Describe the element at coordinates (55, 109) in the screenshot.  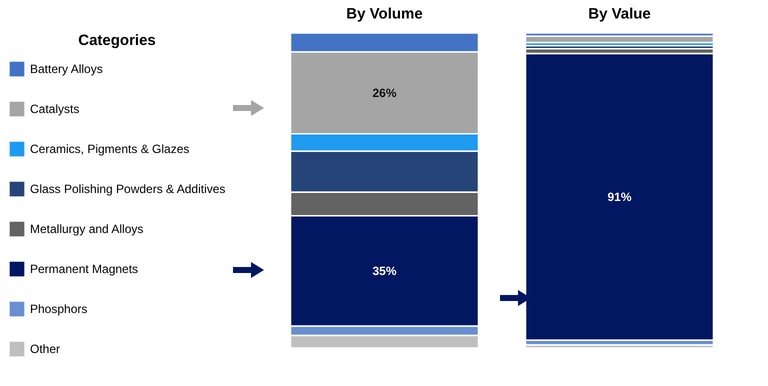
I see `legend-label: Catalysts` at that location.